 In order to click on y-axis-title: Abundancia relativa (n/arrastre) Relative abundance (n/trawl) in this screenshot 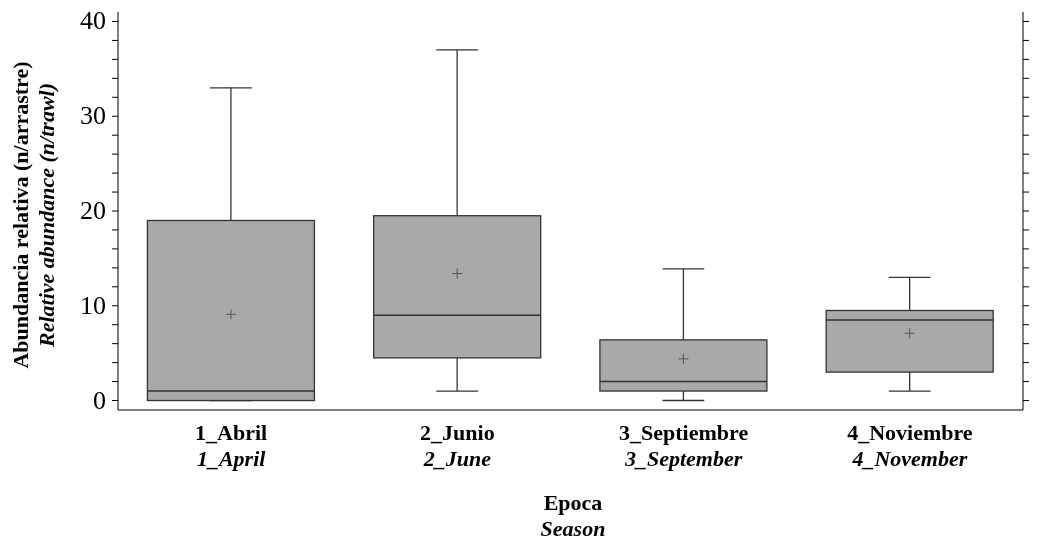, I will do `click(33, 215)`.